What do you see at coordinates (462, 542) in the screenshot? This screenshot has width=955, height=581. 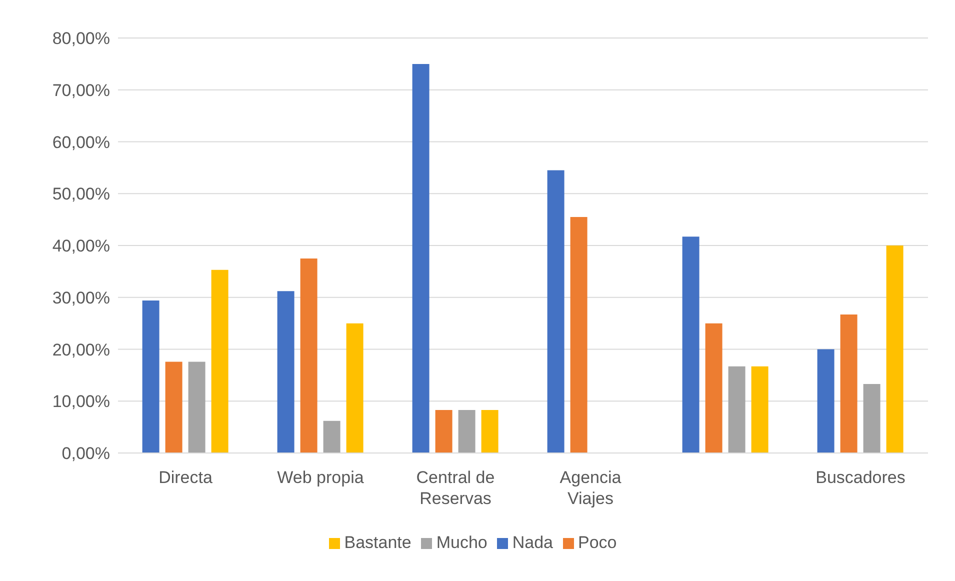 I see `legend-label: Mucho` at bounding box center [462, 542].